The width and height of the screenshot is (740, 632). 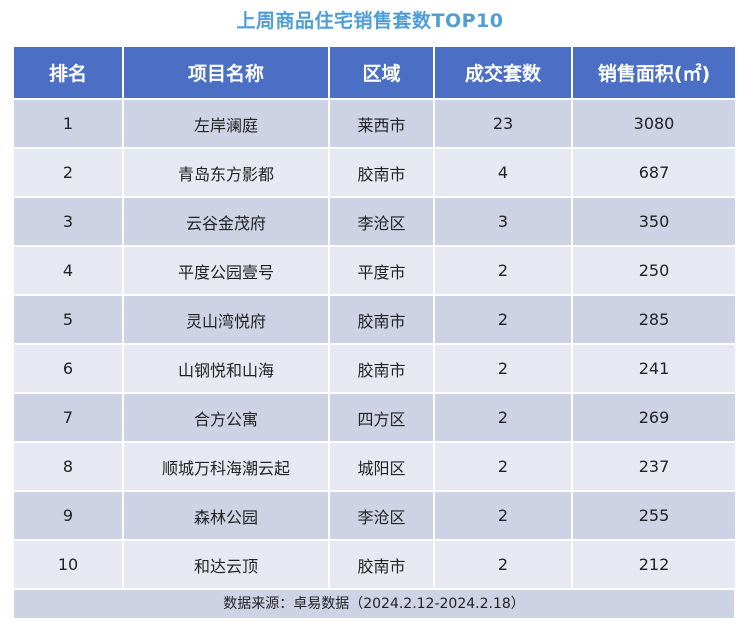 What do you see at coordinates (226, 123) in the screenshot?
I see `project-name-cell: 左岸澜庭` at bounding box center [226, 123].